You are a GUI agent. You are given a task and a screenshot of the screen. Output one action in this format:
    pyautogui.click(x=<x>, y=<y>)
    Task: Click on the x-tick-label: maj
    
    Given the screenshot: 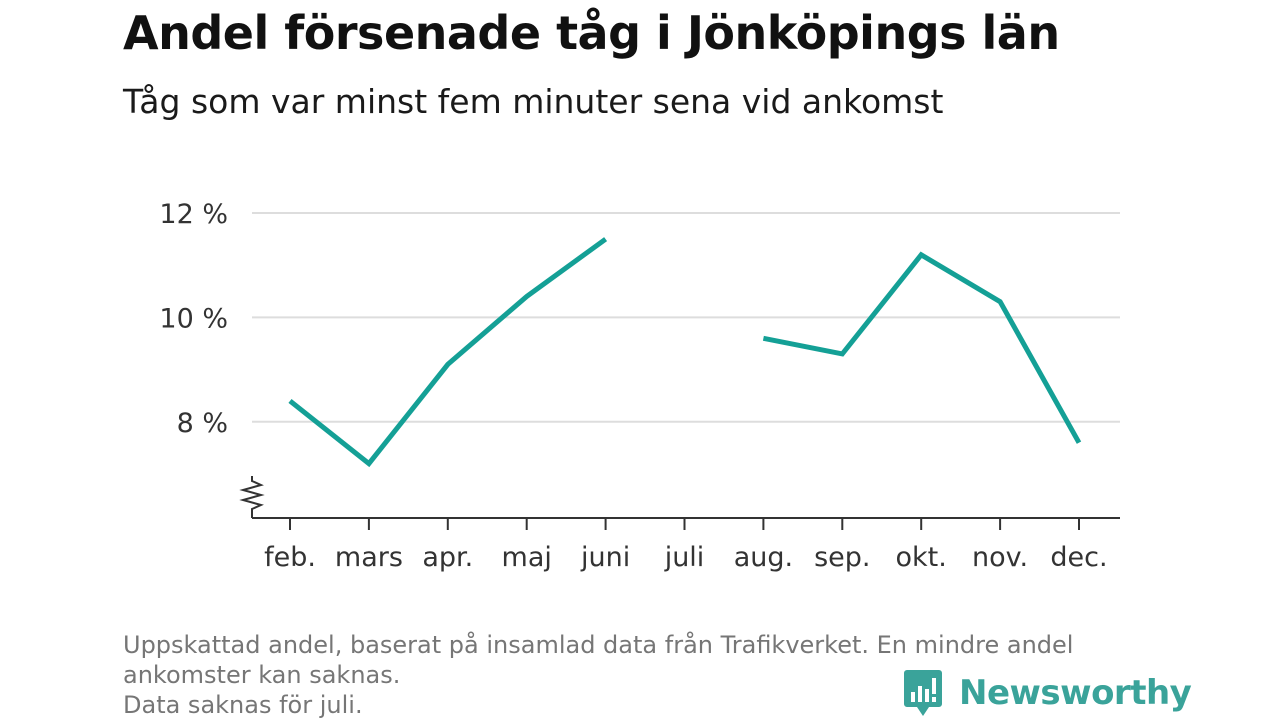 What is the action you would take?
    pyautogui.click(x=527, y=557)
    